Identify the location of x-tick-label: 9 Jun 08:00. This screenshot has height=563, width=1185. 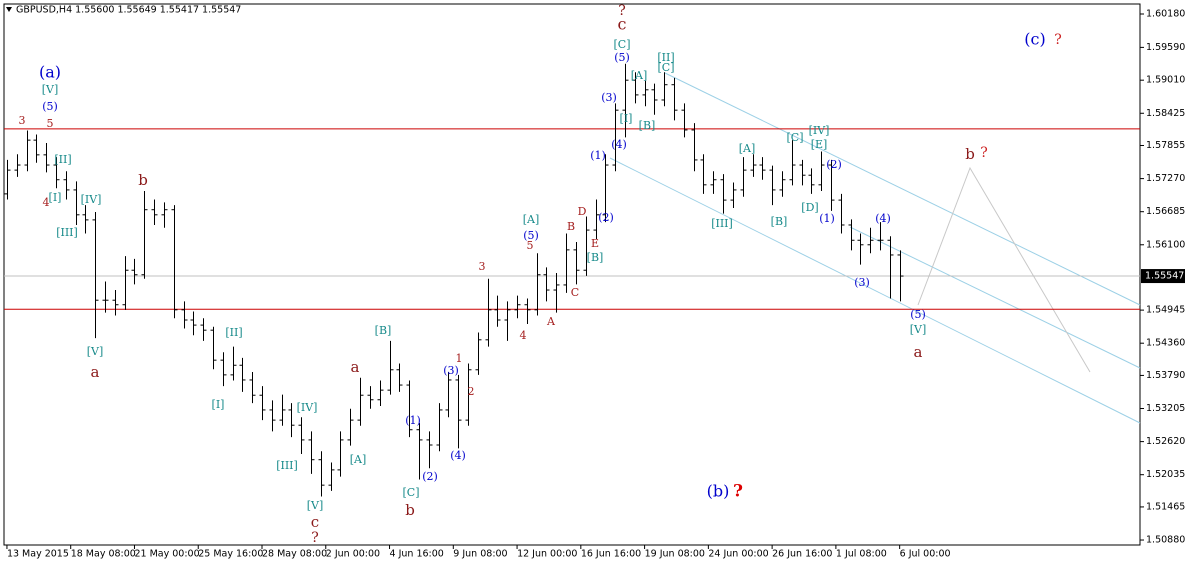
(480, 554).